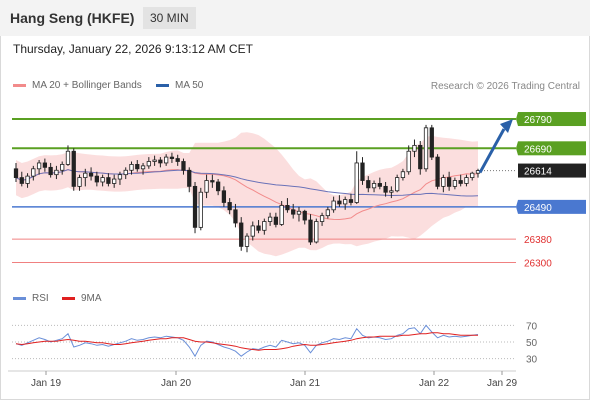 The width and height of the screenshot is (590, 400). Describe the element at coordinates (77, 85) in the screenshot. I see `legend-ma20: MA 20 + Bollinger Bands` at that location.